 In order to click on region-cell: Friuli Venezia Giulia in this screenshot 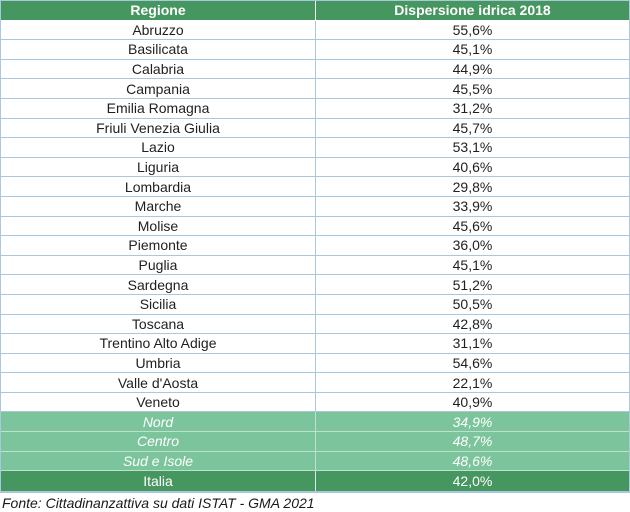, I will do `click(158, 128)`.